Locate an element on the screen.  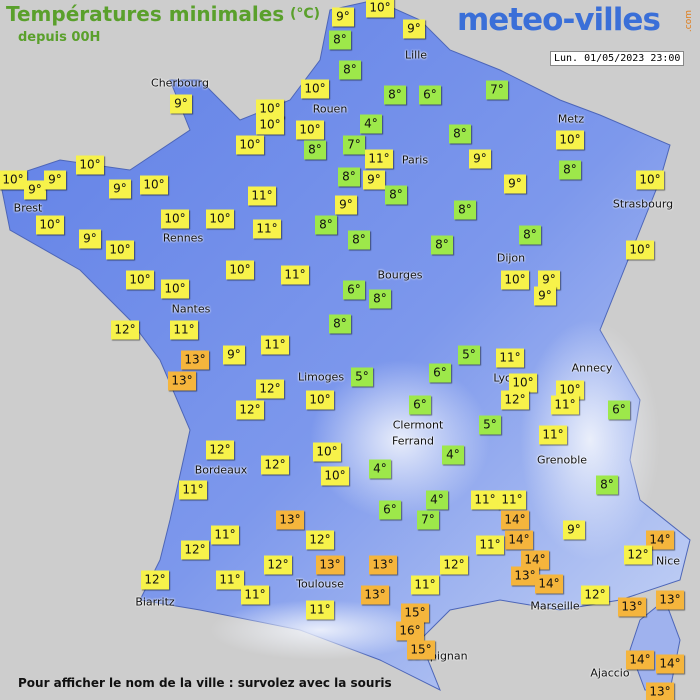
temperature-label: 16° is located at coordinates (410, 631).